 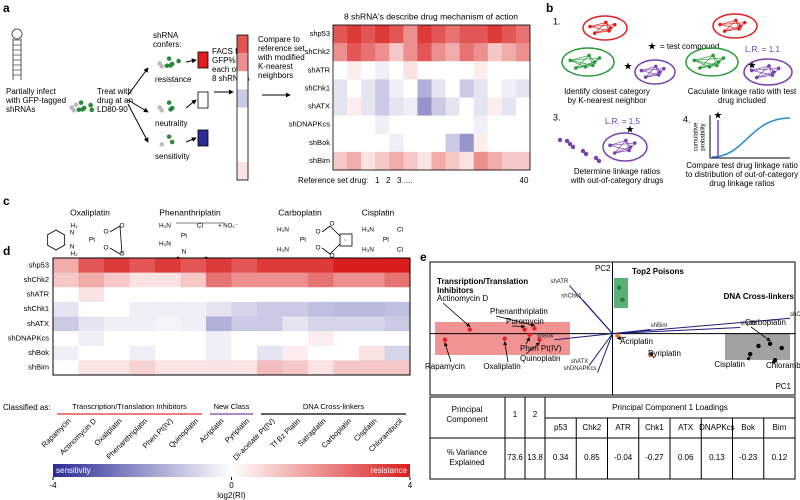 What do you see at coordinates (455, 290) in the screenshot?
I see `label: Inhibitors` at bounding box center [455, 290].